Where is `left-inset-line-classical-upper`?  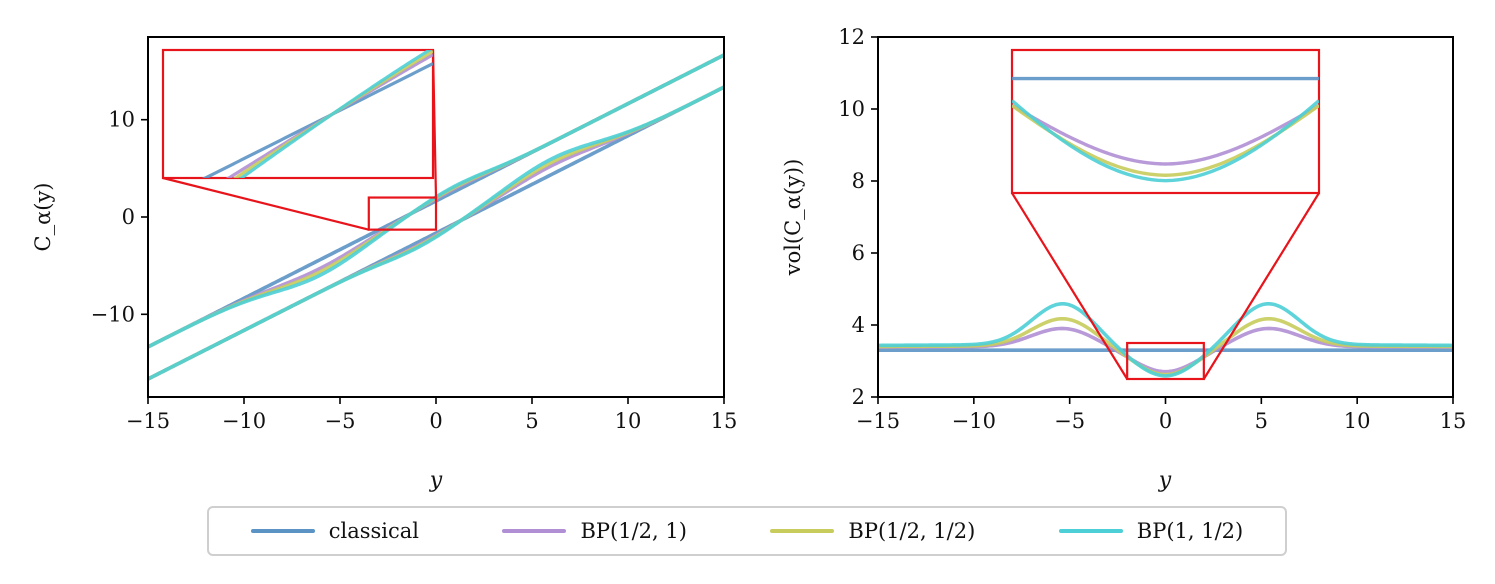 left-inset-line-classical-upper is located at coordinates (317, 120).